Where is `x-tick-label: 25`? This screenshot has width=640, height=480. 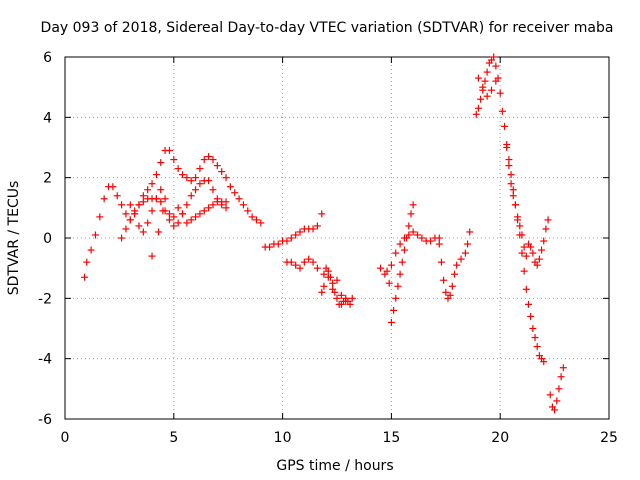 x-tick-label: 25 is located at coordinates (609, 438).